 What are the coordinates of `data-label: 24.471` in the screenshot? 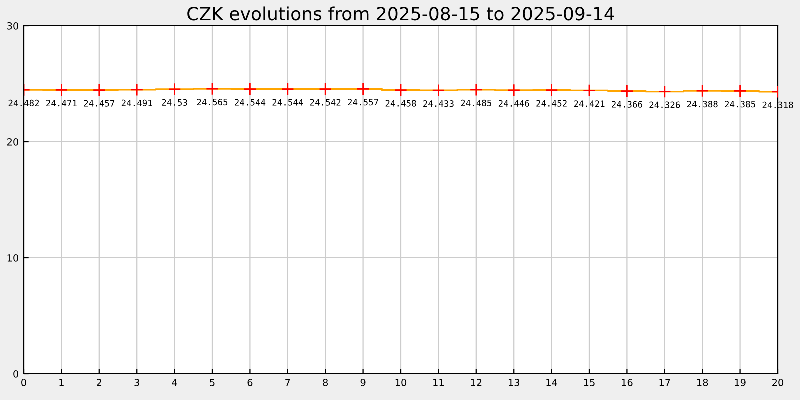 It's located at (61, 103).